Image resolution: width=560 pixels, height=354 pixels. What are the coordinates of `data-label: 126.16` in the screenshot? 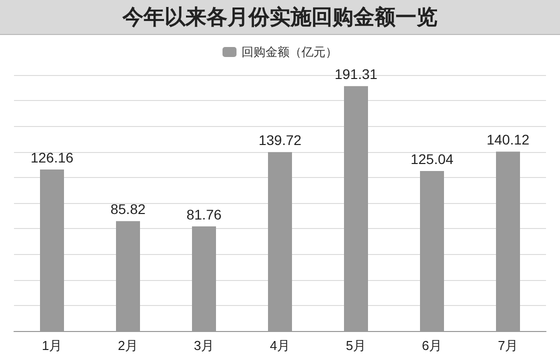 It's located at (52, 158).